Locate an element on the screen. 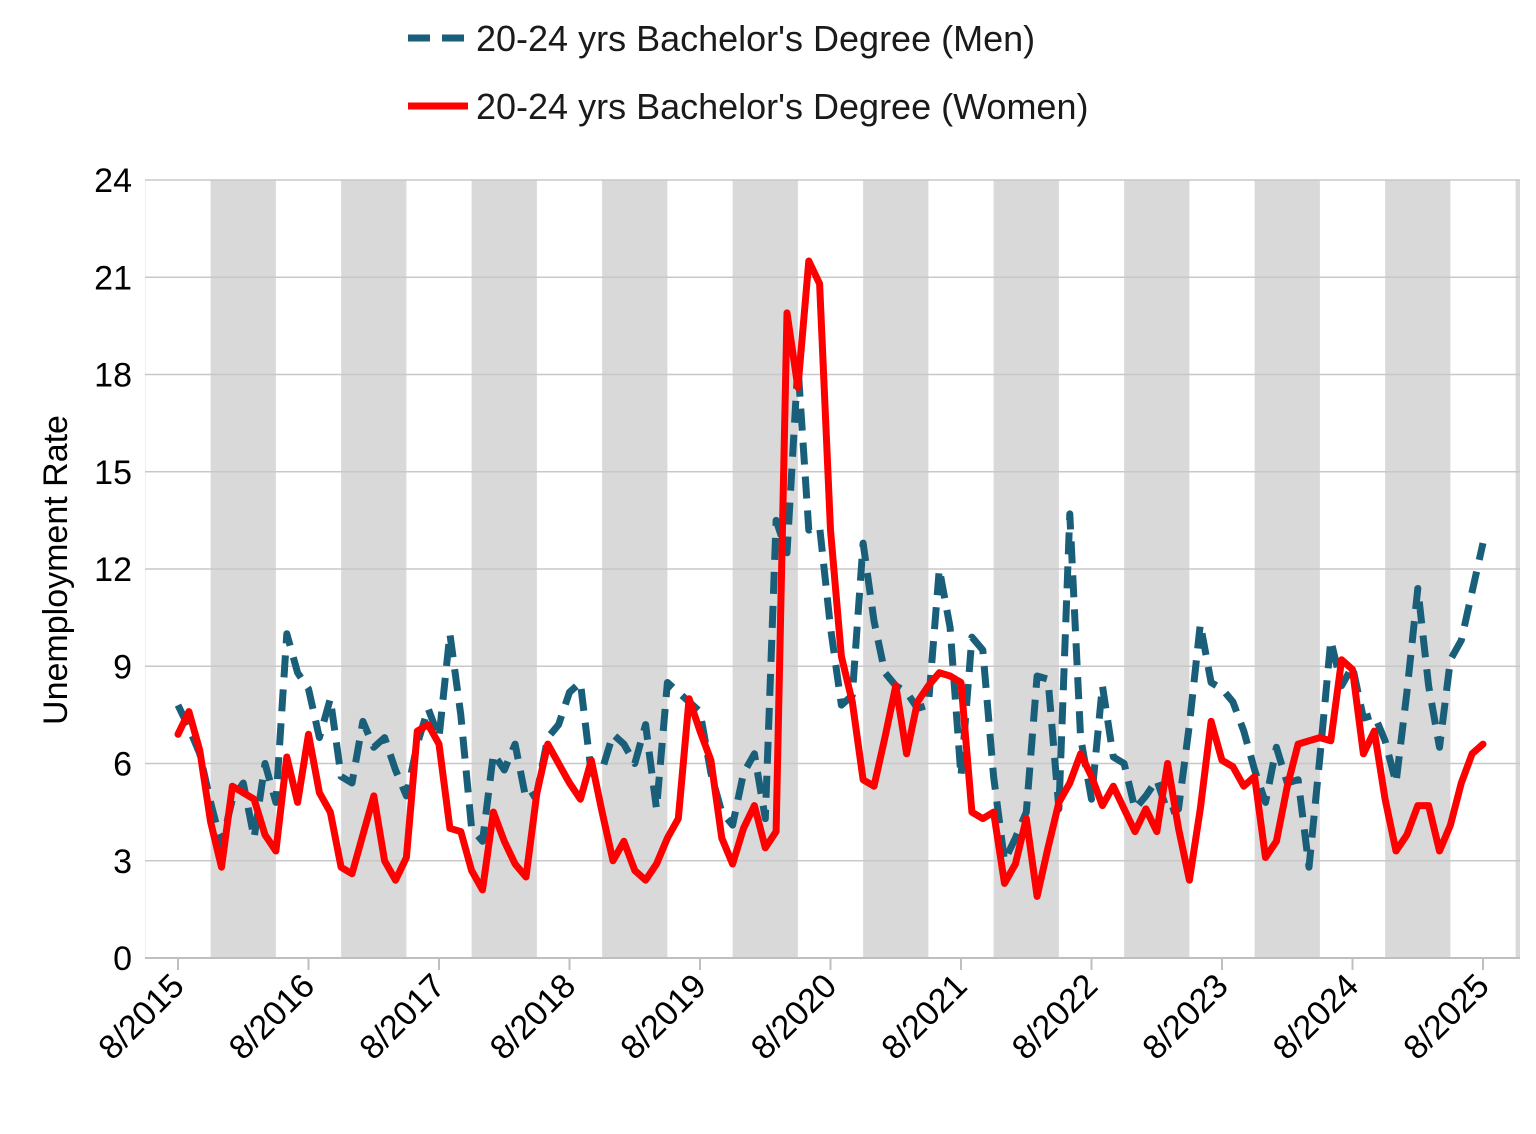  x-tick-label: 8/2025 is located at coordinates (1446, 1017).